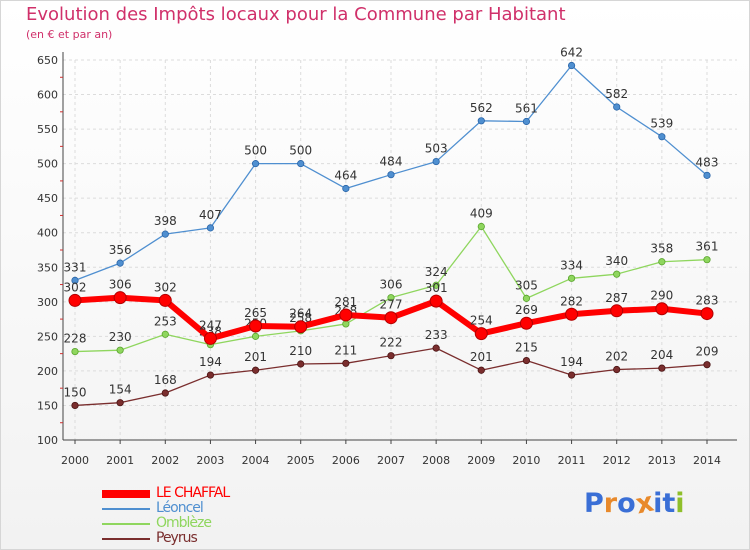 The height and width of the screenshot is (550, 750). What do you see at coordinates (165, 334) in the screenshot?
I see `data-point-ombl-ze-2002` at bounding box center [165, 334].